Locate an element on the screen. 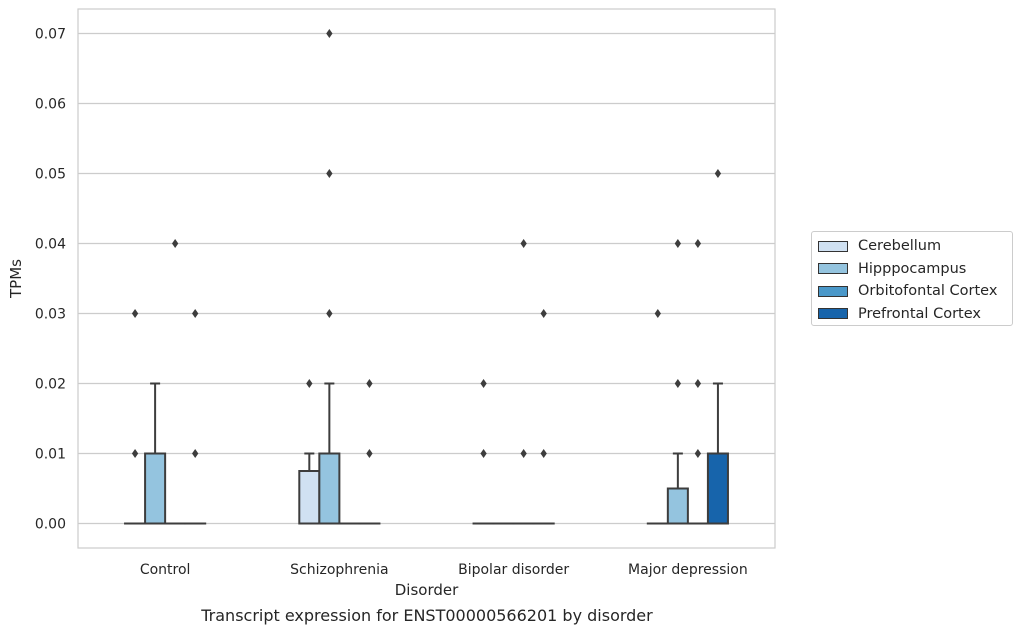 The height and width of the screenshot is (638, 1023). legend-label: Prefrontal Cortex is located at coordinates (919, 314).